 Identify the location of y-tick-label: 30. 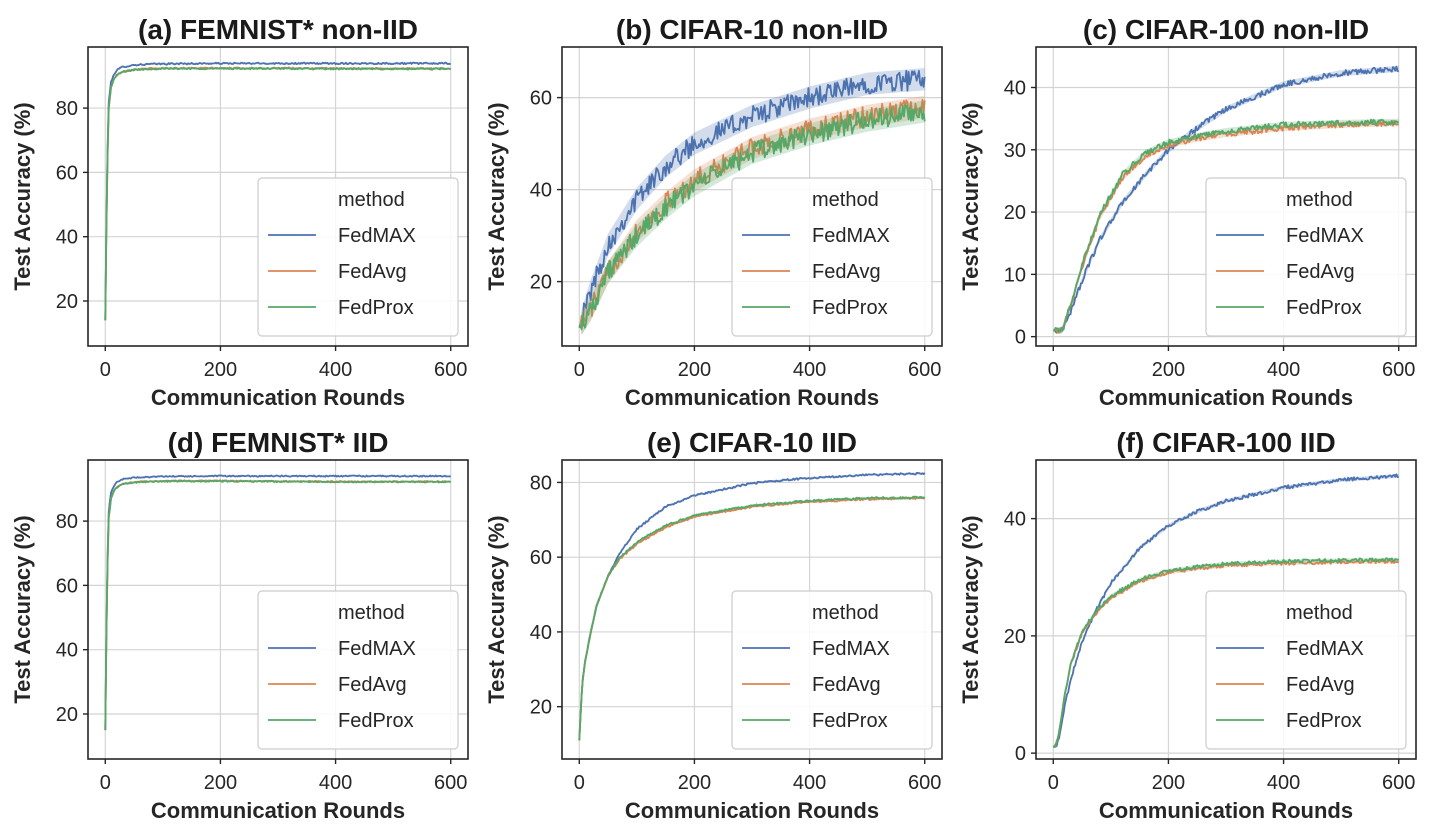
(1015, 151).